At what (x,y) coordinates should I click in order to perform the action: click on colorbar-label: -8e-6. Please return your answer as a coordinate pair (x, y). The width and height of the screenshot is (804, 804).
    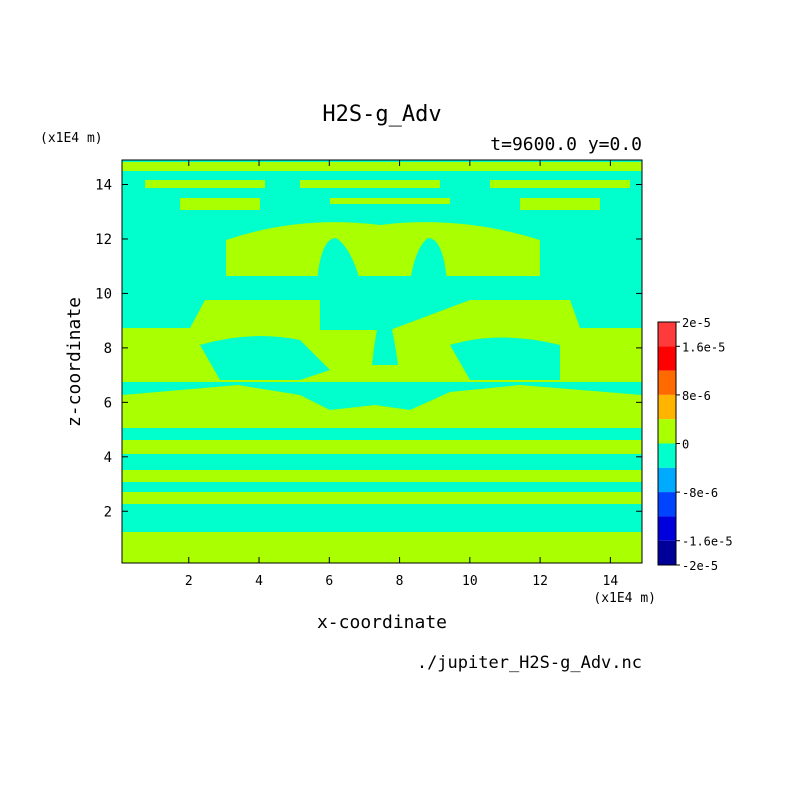
    Looking at the image, I should click on (700, 493).